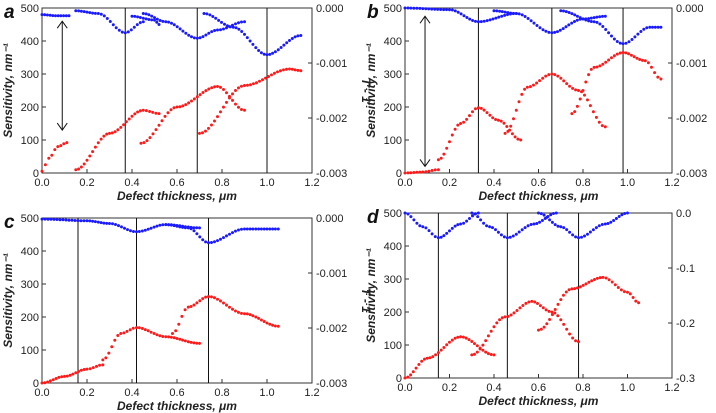 The image size is (716, 413). I want to click on y-tick-label: 0, so click(36, 174).